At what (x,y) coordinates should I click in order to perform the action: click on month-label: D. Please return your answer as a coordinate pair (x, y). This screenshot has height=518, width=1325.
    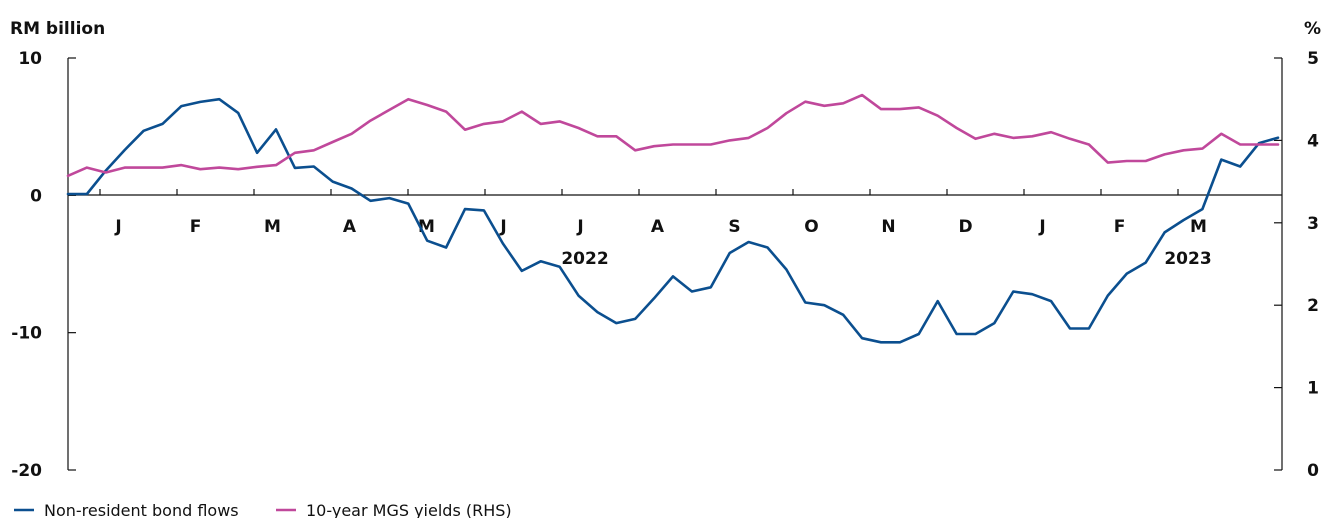
    Looking at the image, I should click on (965, 227).